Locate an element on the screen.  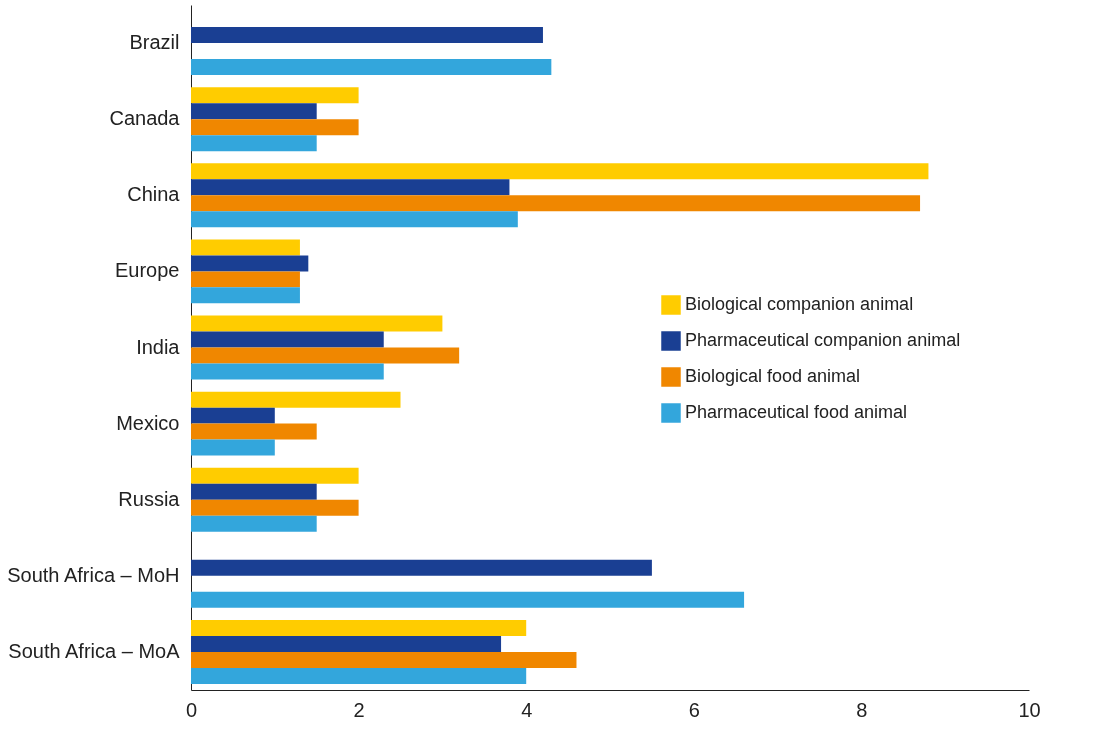
x-tick-label: 4 is located at coordinates (527, 709).